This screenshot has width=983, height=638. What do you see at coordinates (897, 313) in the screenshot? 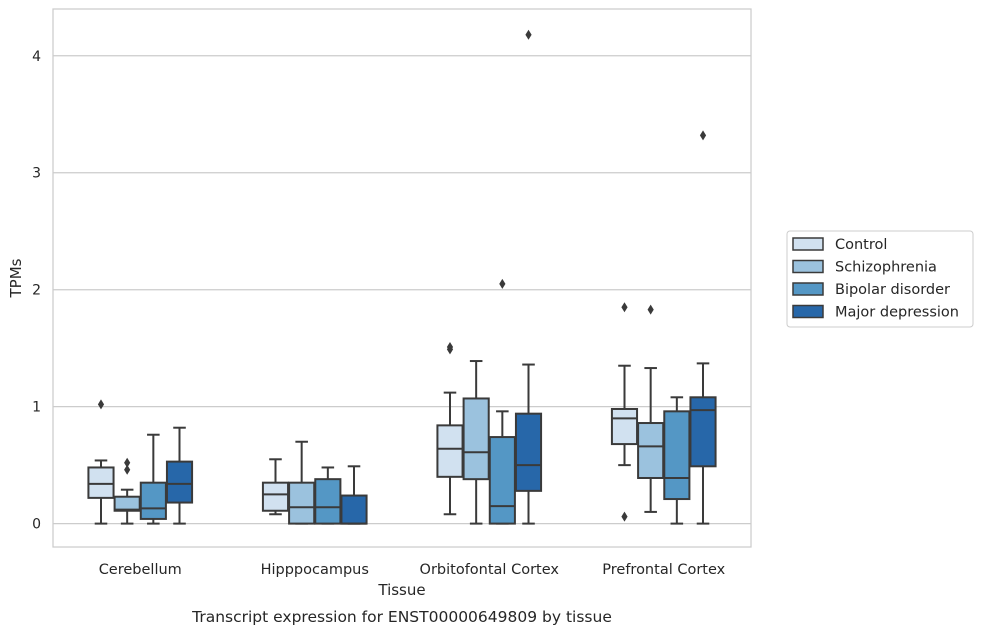
I see `legend-label: Major depression` at bounding box center [897, 313].